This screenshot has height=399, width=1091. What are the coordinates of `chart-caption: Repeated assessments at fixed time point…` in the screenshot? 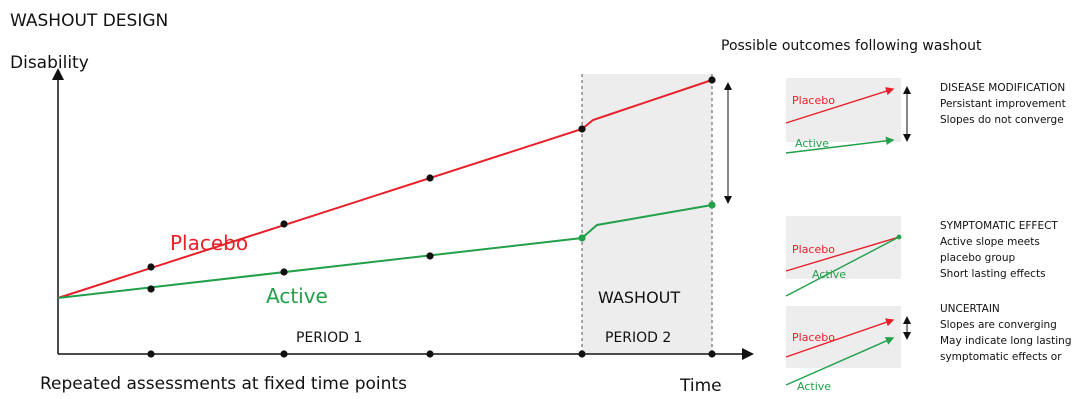 It's located at (223, 384).